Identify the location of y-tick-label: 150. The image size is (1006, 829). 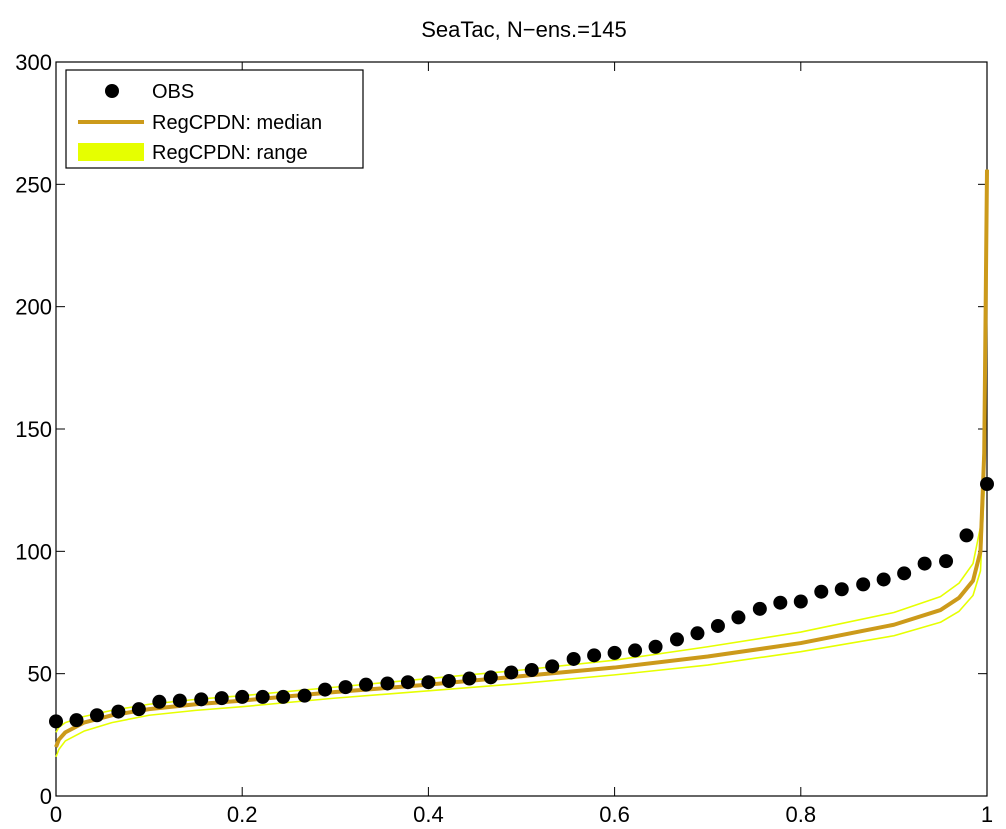
(33, 429).